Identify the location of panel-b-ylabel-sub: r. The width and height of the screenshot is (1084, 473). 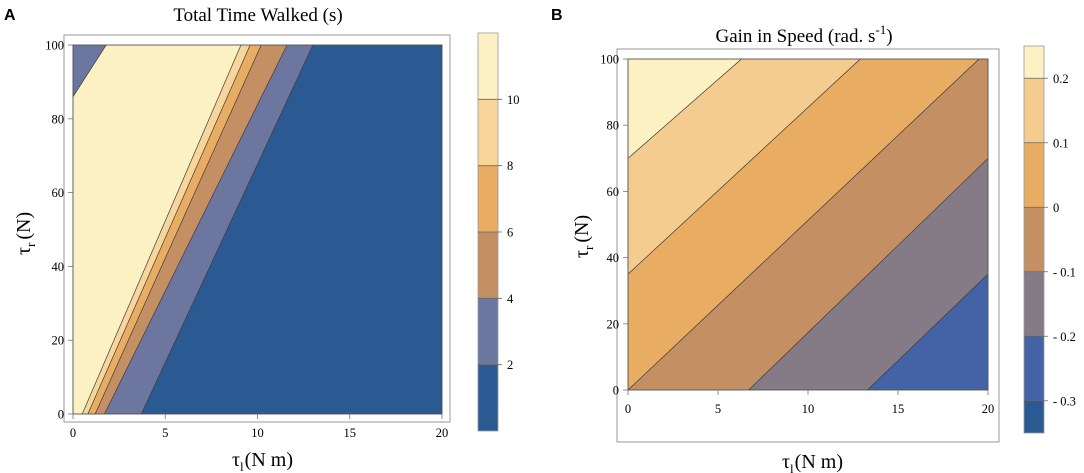
(588, 247).